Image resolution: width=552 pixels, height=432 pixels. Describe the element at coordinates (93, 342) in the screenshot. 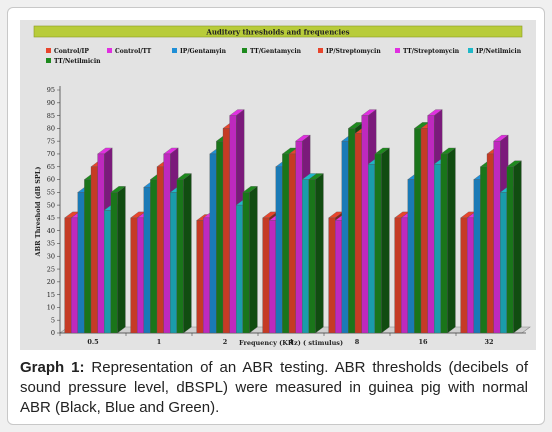

I see `x-tick-label: 0.5` at that location.